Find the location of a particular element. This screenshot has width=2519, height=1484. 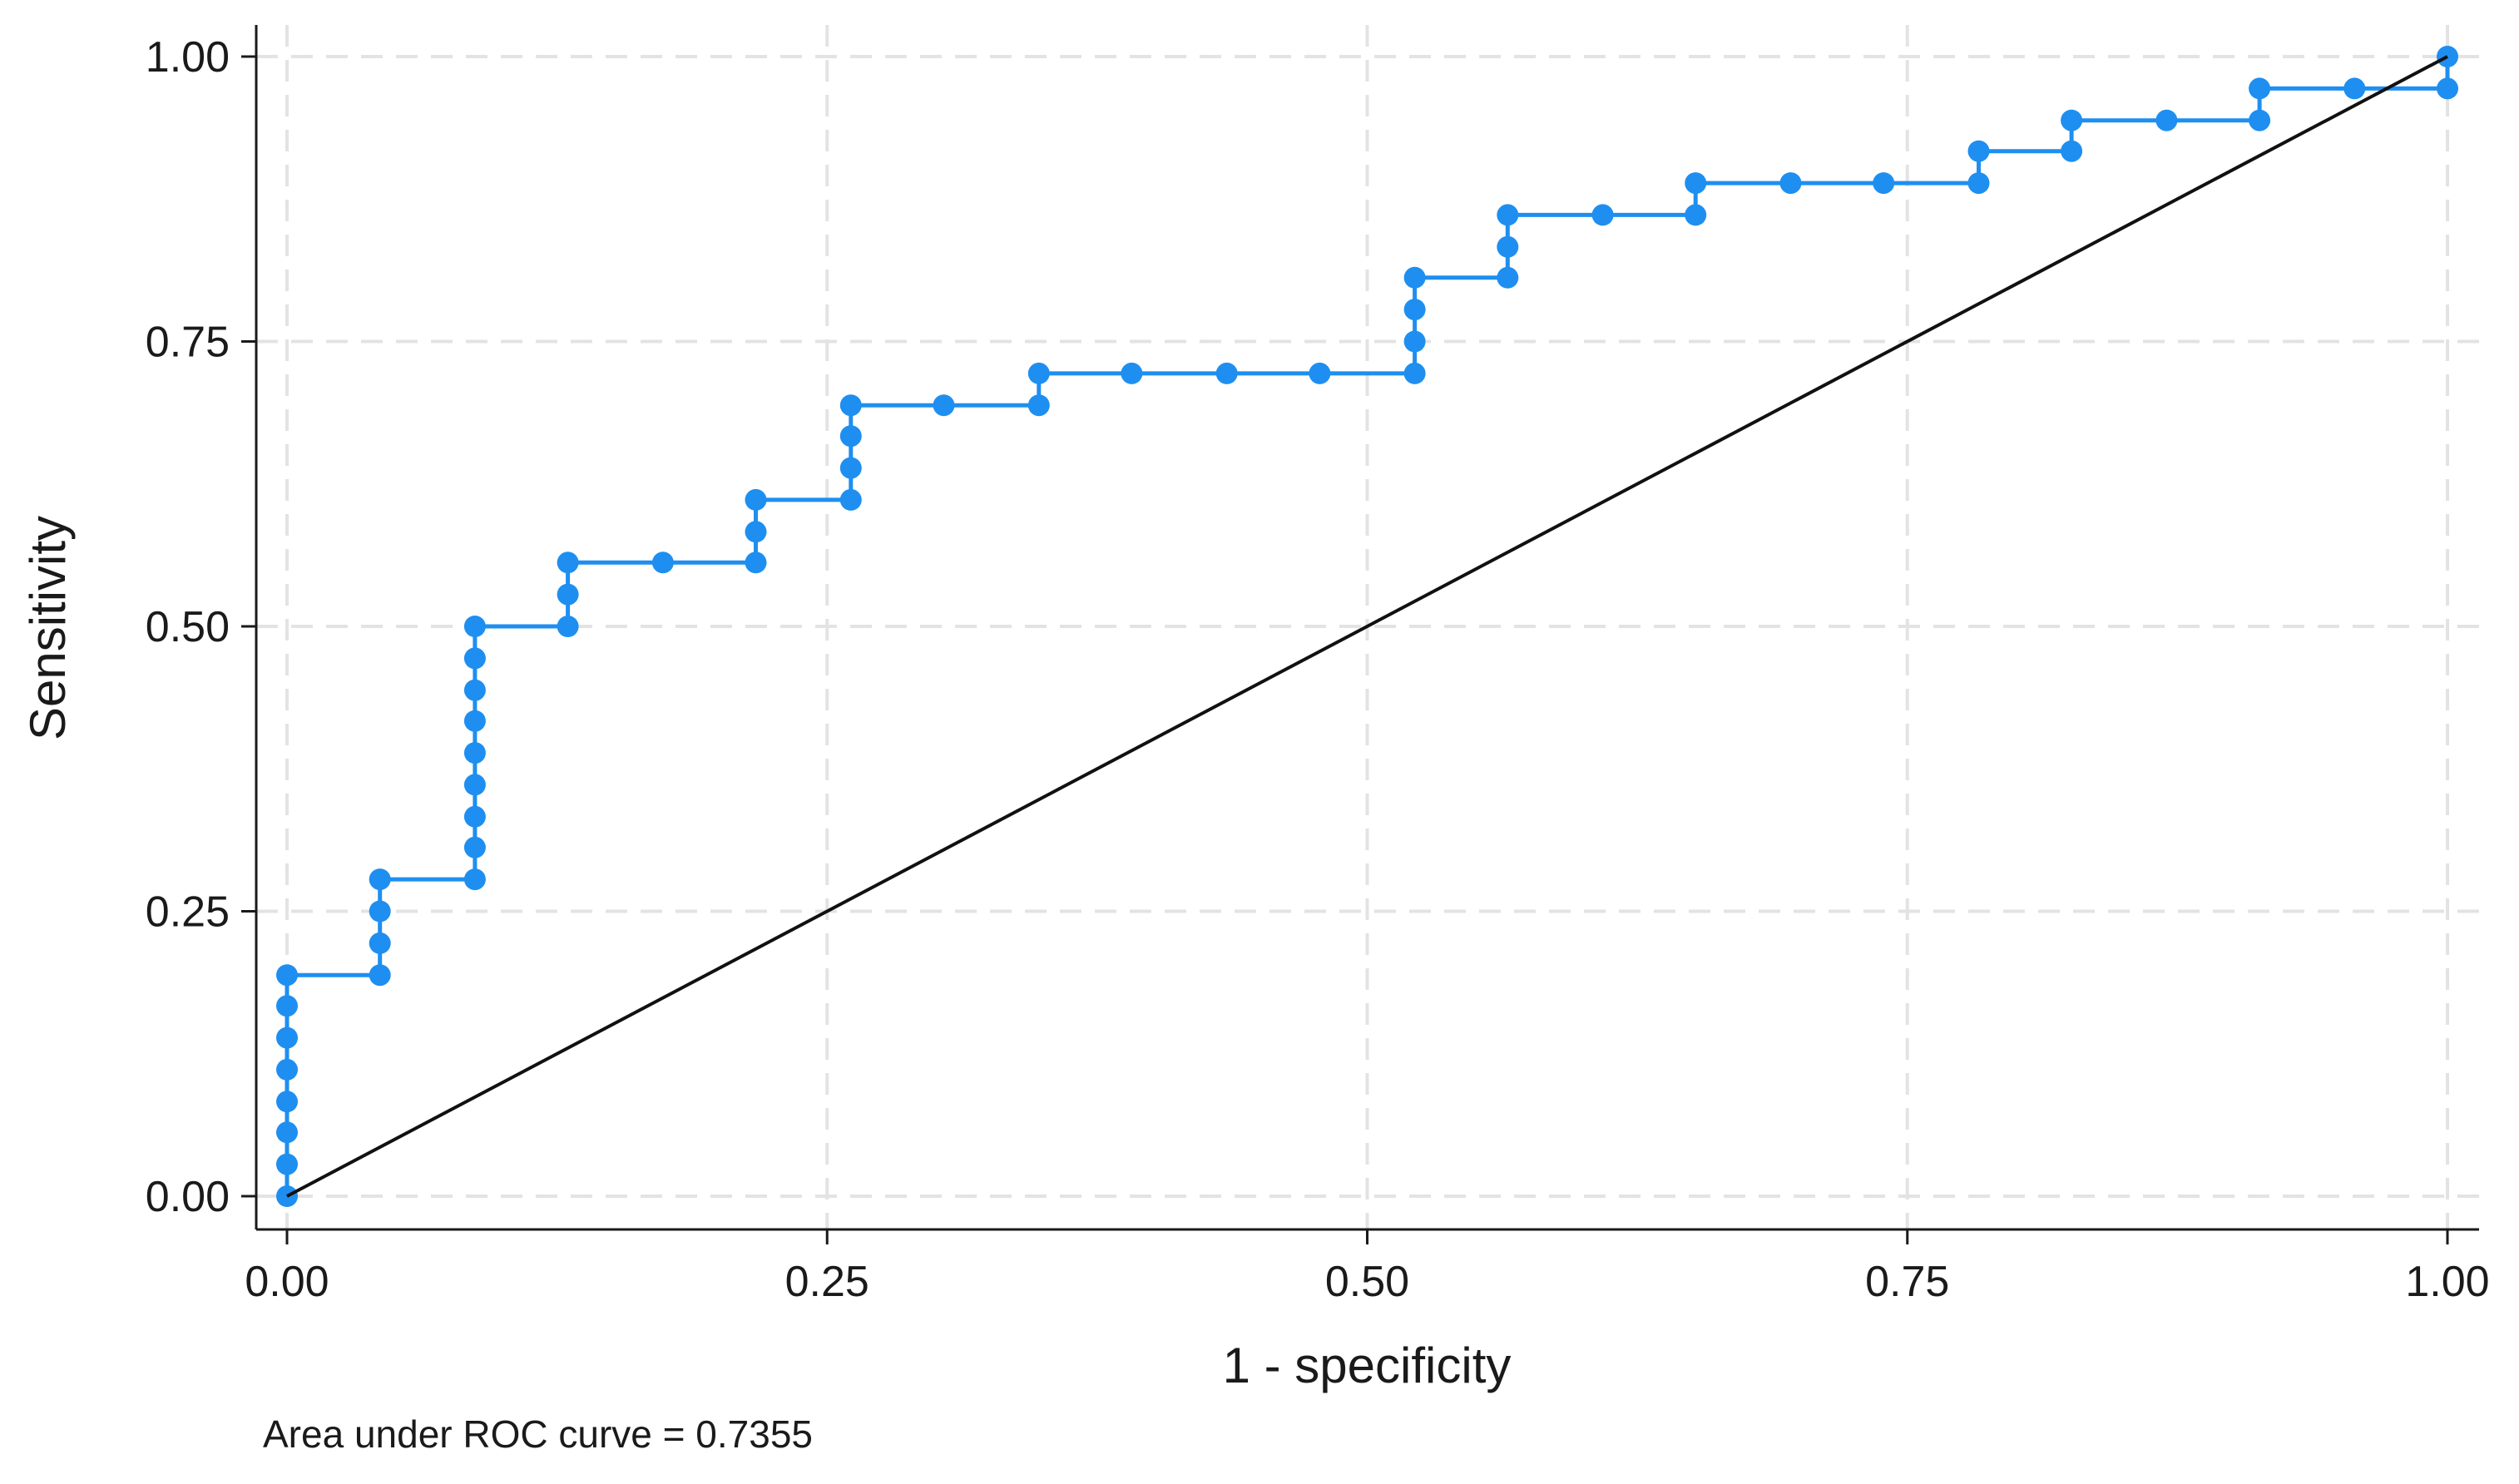

x-tick-label: 0.50 is located at coordinates (1367, 1282).